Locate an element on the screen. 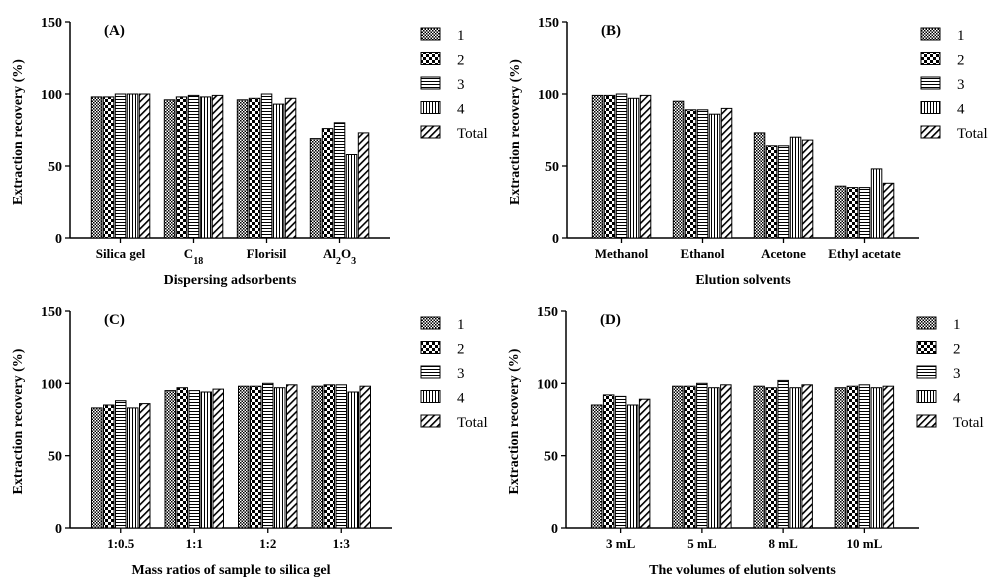  x-tick-label: Al2O3 is located at coordinates (339, 256).